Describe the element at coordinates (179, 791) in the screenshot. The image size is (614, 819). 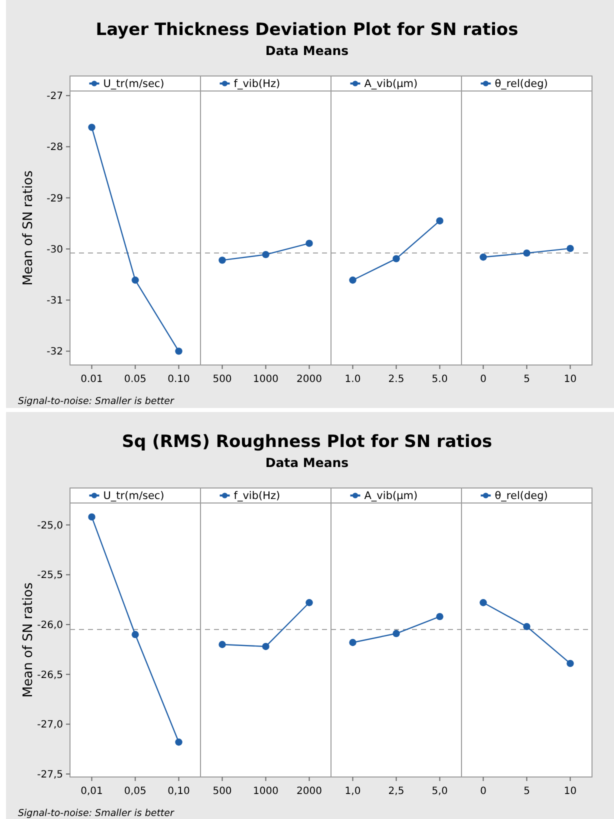
I see `x-tick-label: 0,10` at that location.